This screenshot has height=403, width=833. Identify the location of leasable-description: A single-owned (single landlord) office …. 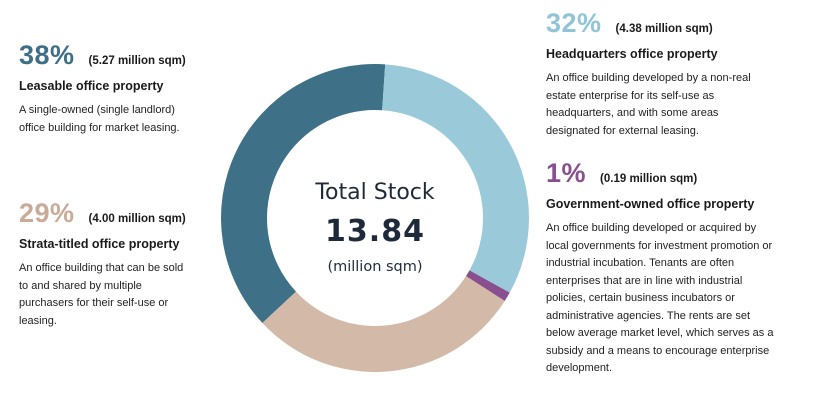
(99, 119).